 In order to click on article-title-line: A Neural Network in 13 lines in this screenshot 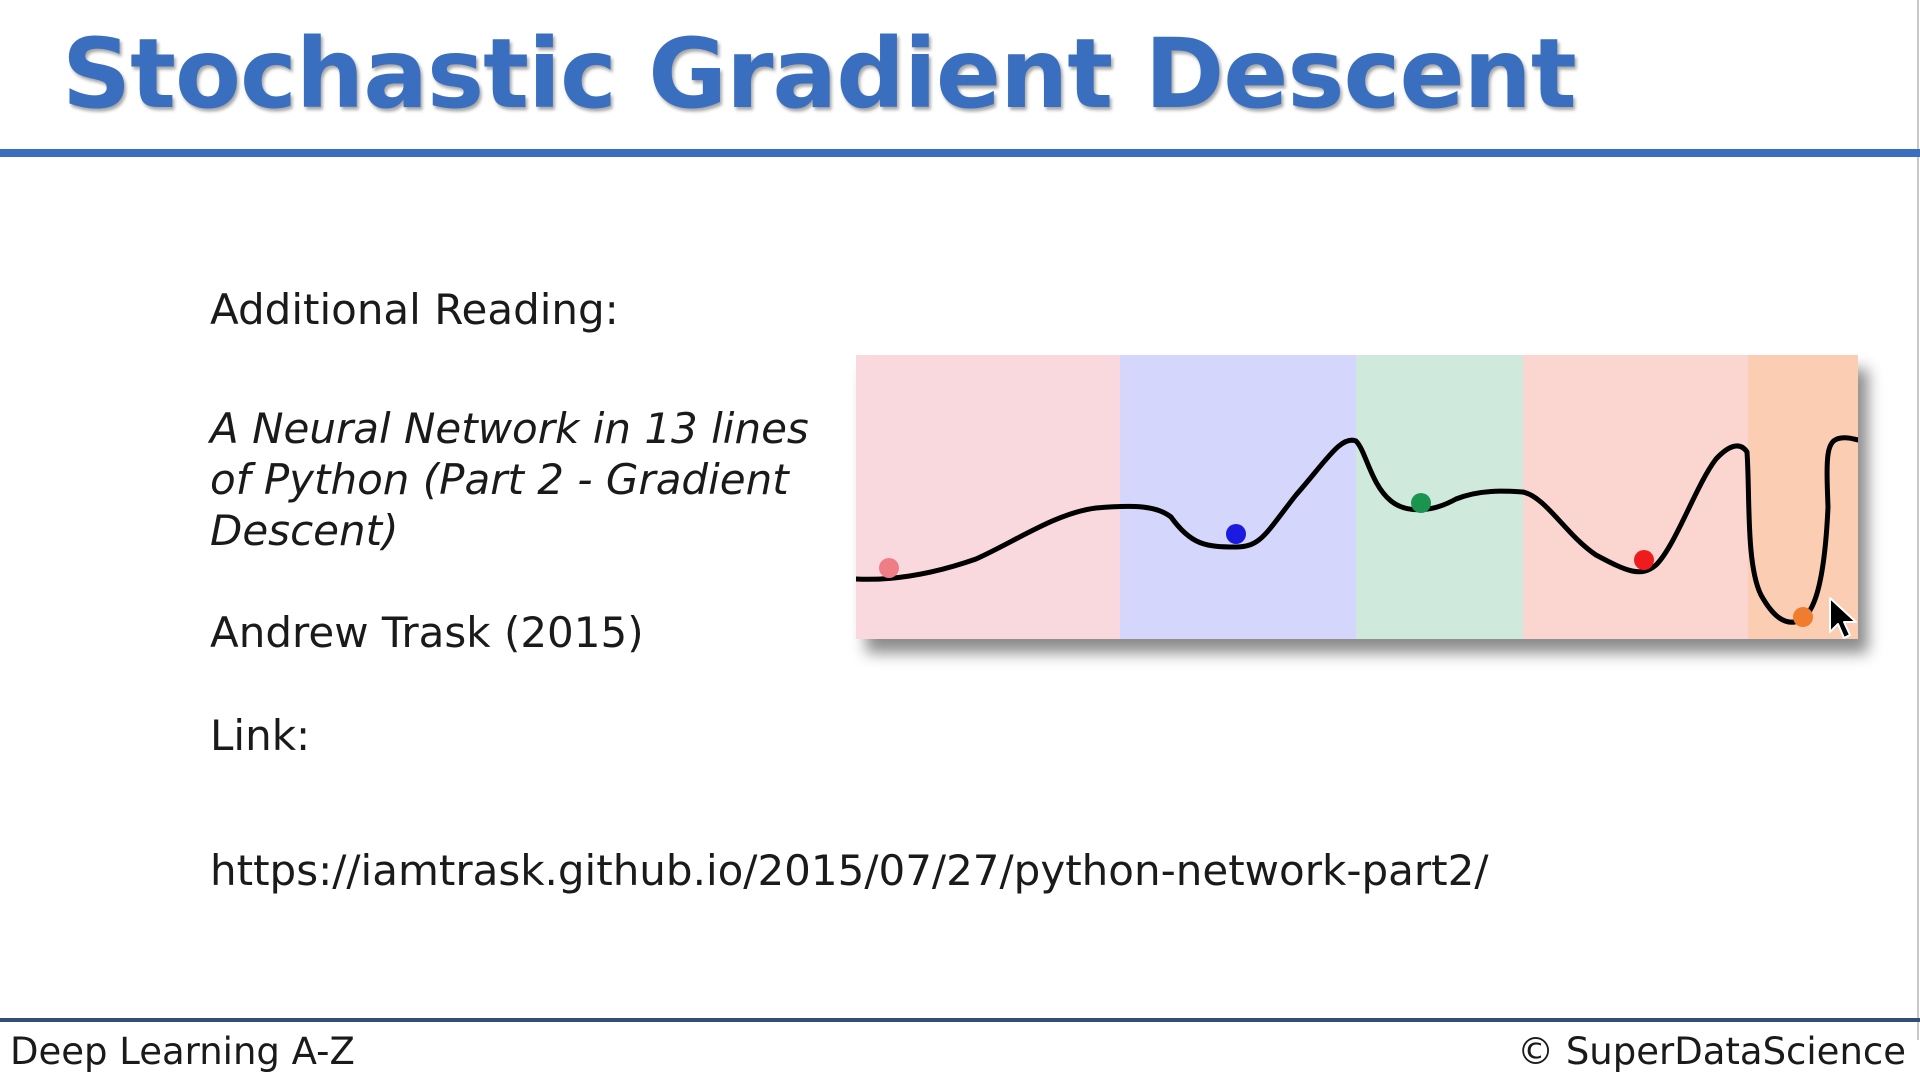, I will do `click(509, 428)`.